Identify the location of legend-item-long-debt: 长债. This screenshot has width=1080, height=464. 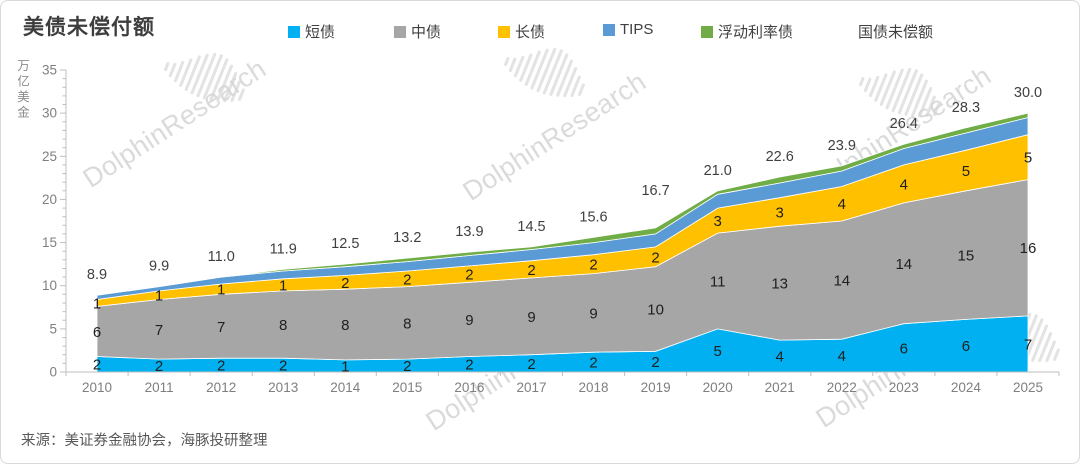
(521, 31).